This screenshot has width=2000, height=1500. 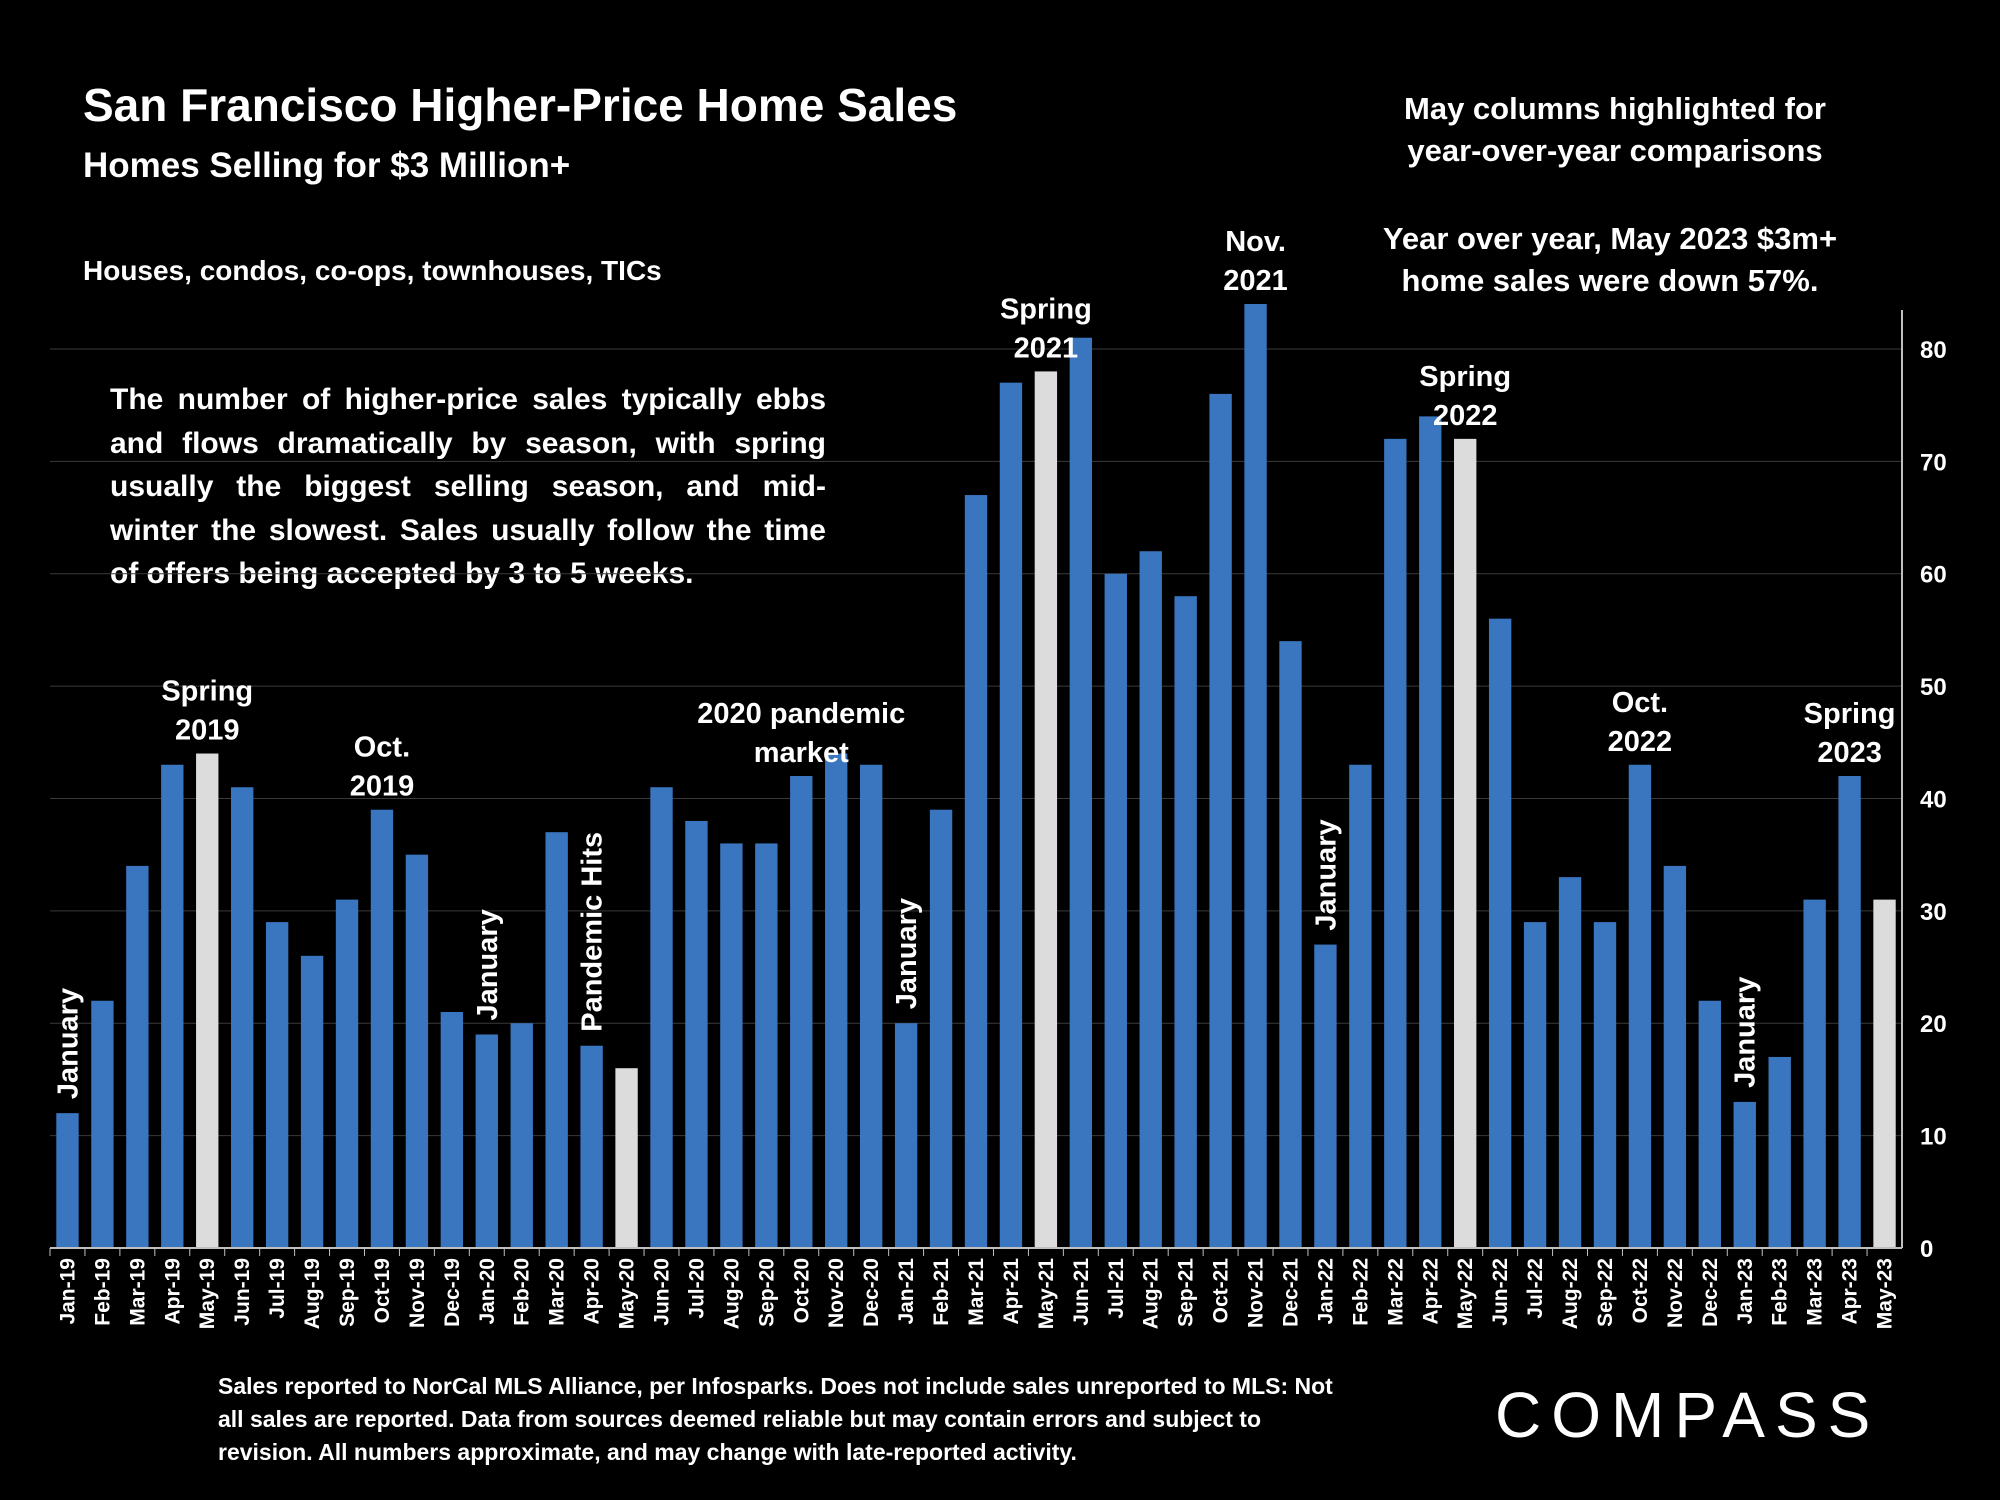 I want to click on x-tick-label: Nov-22, so click(x=1675, y=1293).